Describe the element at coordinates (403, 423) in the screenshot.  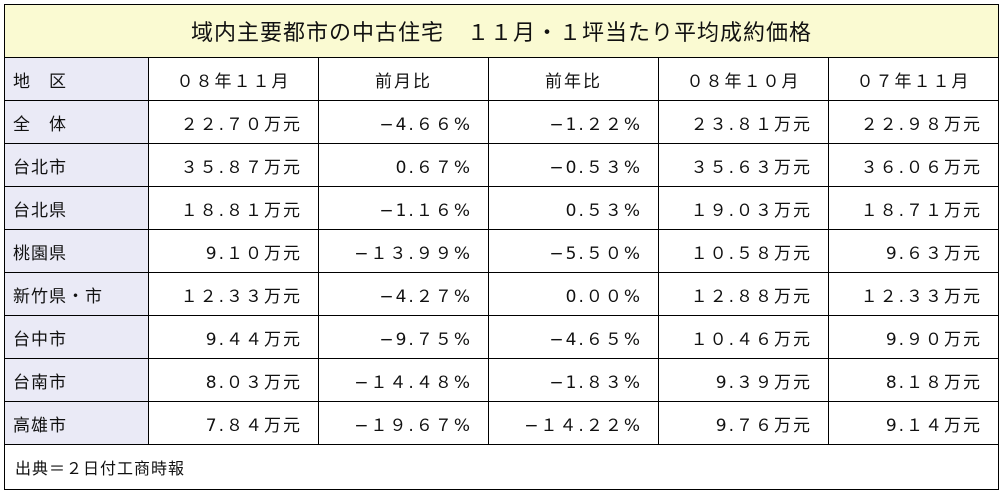
I see `mom-cell: −１９.６７%` at that location.